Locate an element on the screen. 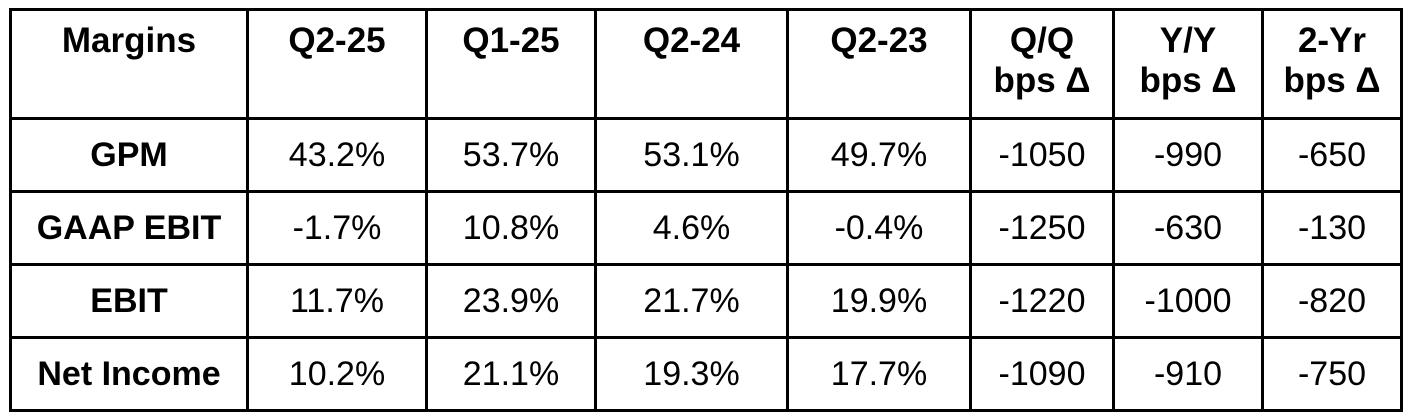  col-header-qq-bps-delta: Q/Q bps Δ is located at coordinates (1042, 64).